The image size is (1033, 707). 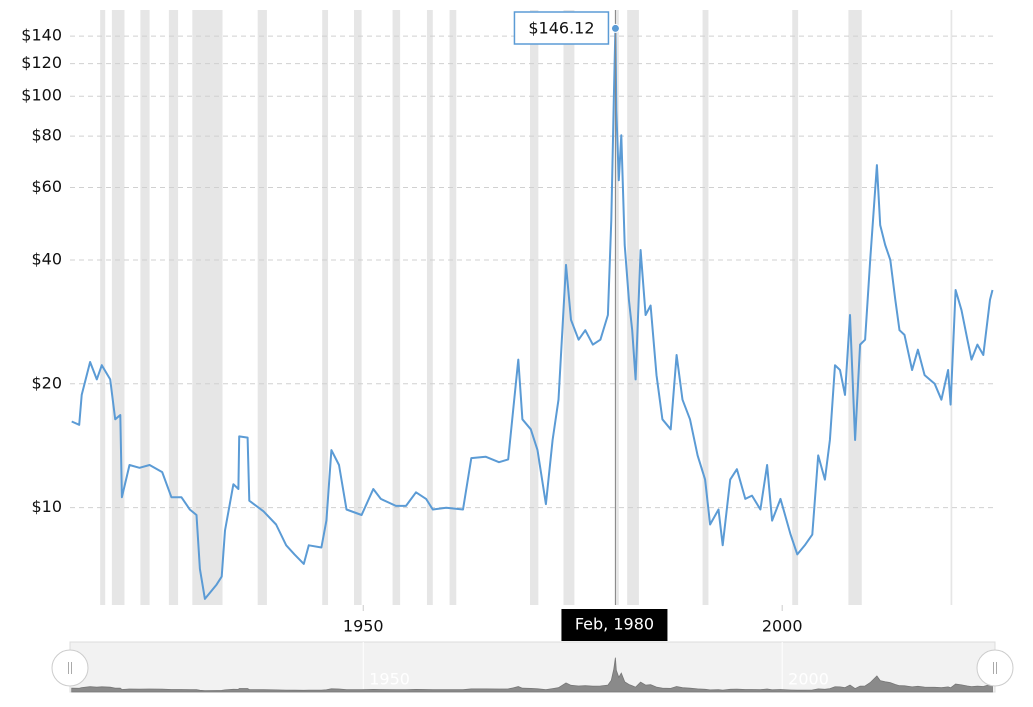 I want to click on y-tick-label: $120, so click(x=41, y=62).